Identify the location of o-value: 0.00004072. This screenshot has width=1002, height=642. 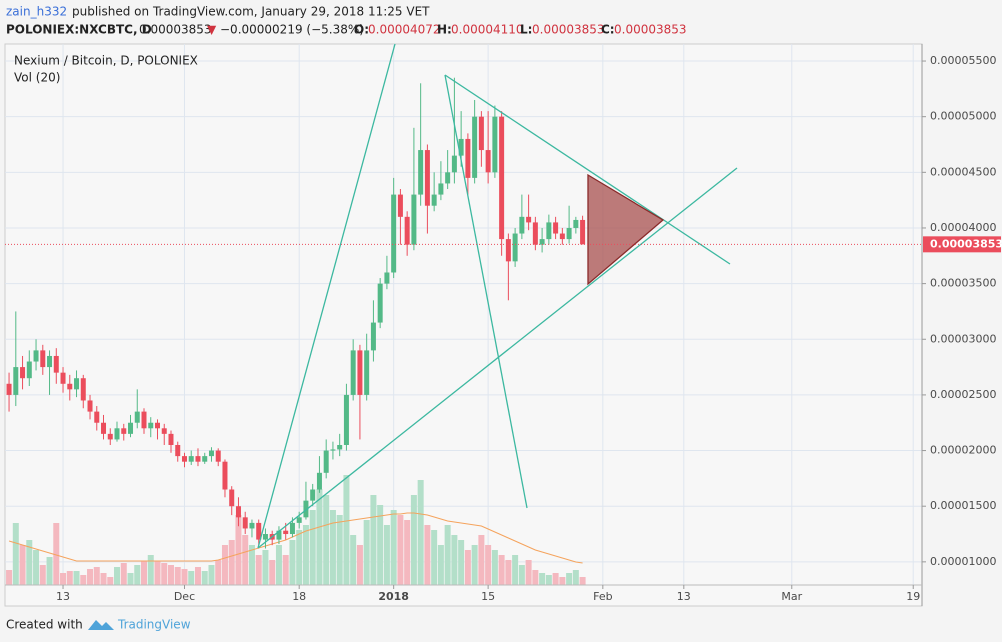
(404, 30).